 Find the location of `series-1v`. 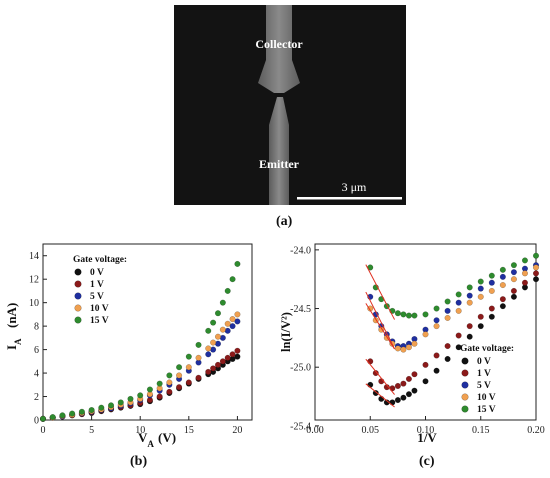

series-1v is located at coordinates (453, 331).